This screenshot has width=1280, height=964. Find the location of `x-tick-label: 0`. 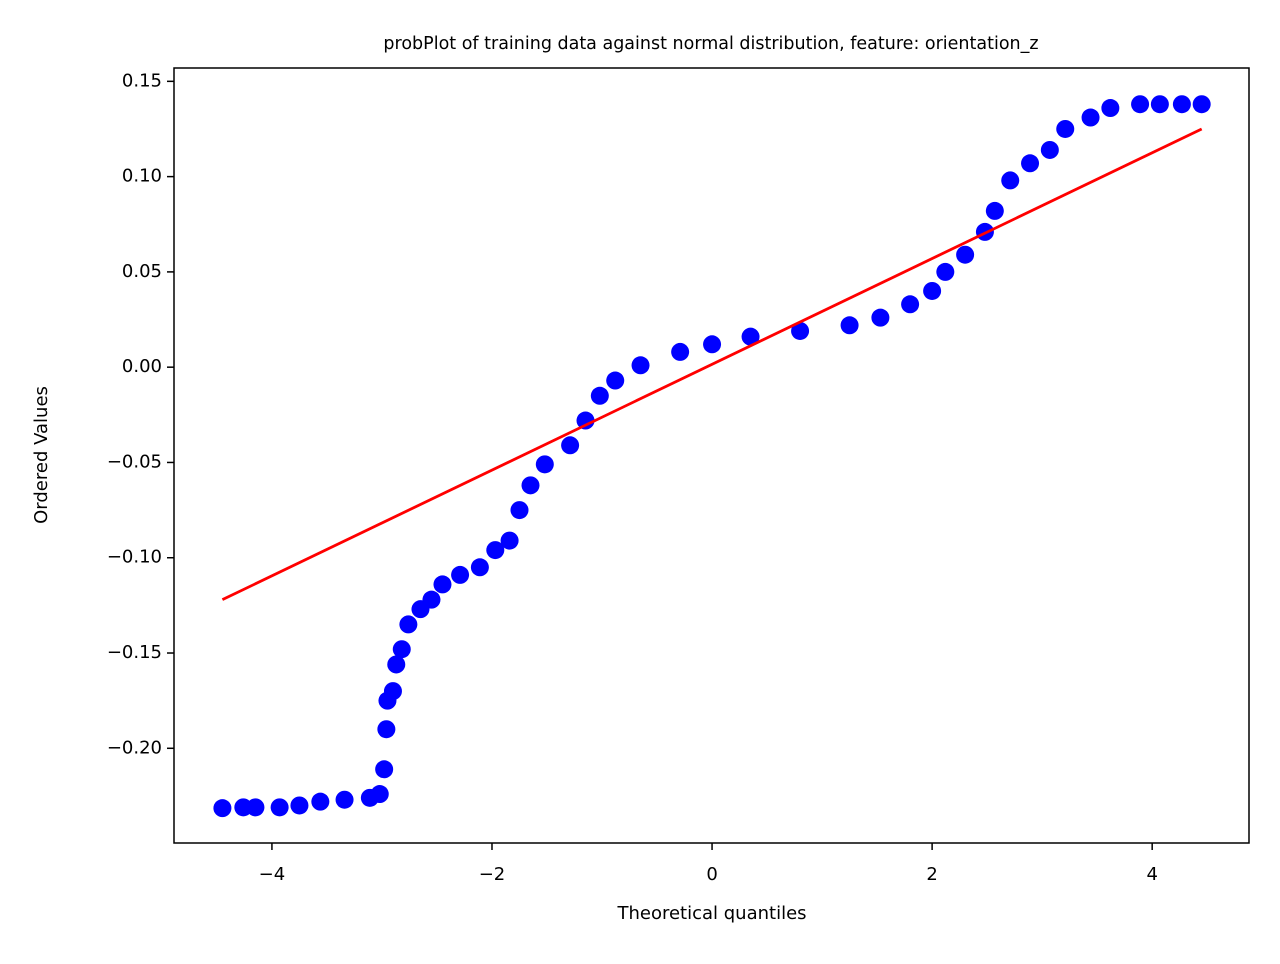

x-tick-label: 0 is located at coordinates (711, 874).